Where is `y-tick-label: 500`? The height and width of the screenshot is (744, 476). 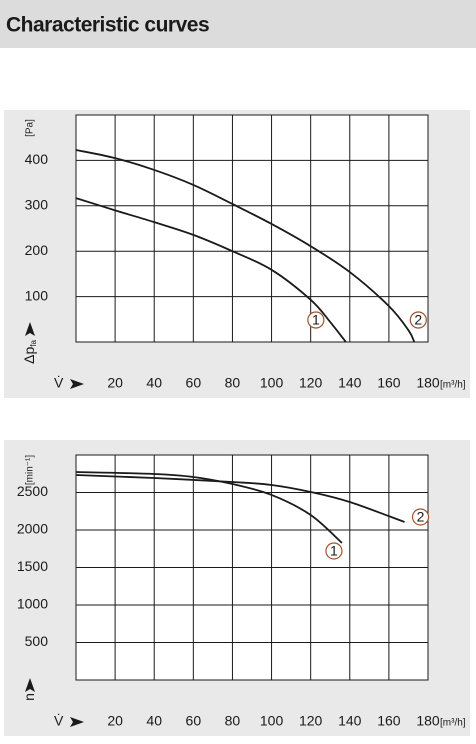 y-tick-label: 500 is located at coordinates (37, 641).